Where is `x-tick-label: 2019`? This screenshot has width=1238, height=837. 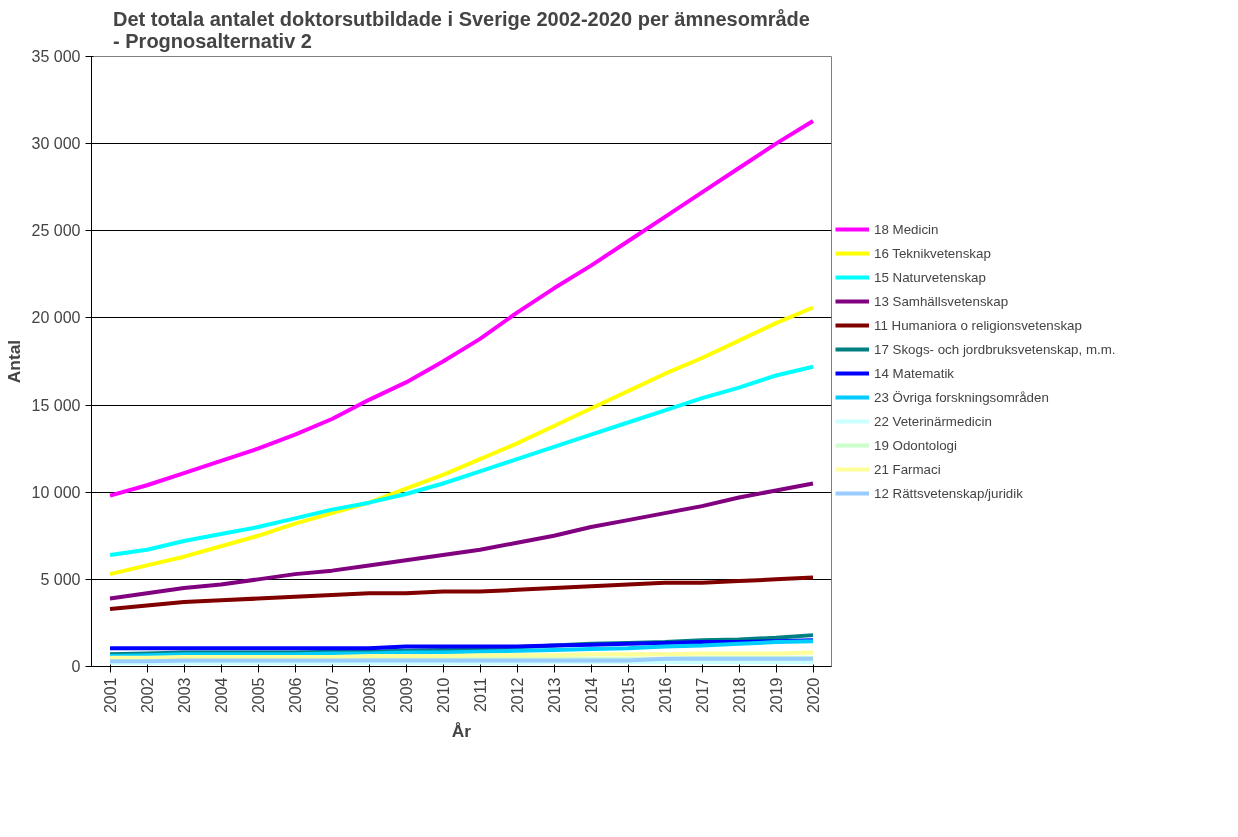 x-tick-label: 2019 is located at coordinates (776, 695).